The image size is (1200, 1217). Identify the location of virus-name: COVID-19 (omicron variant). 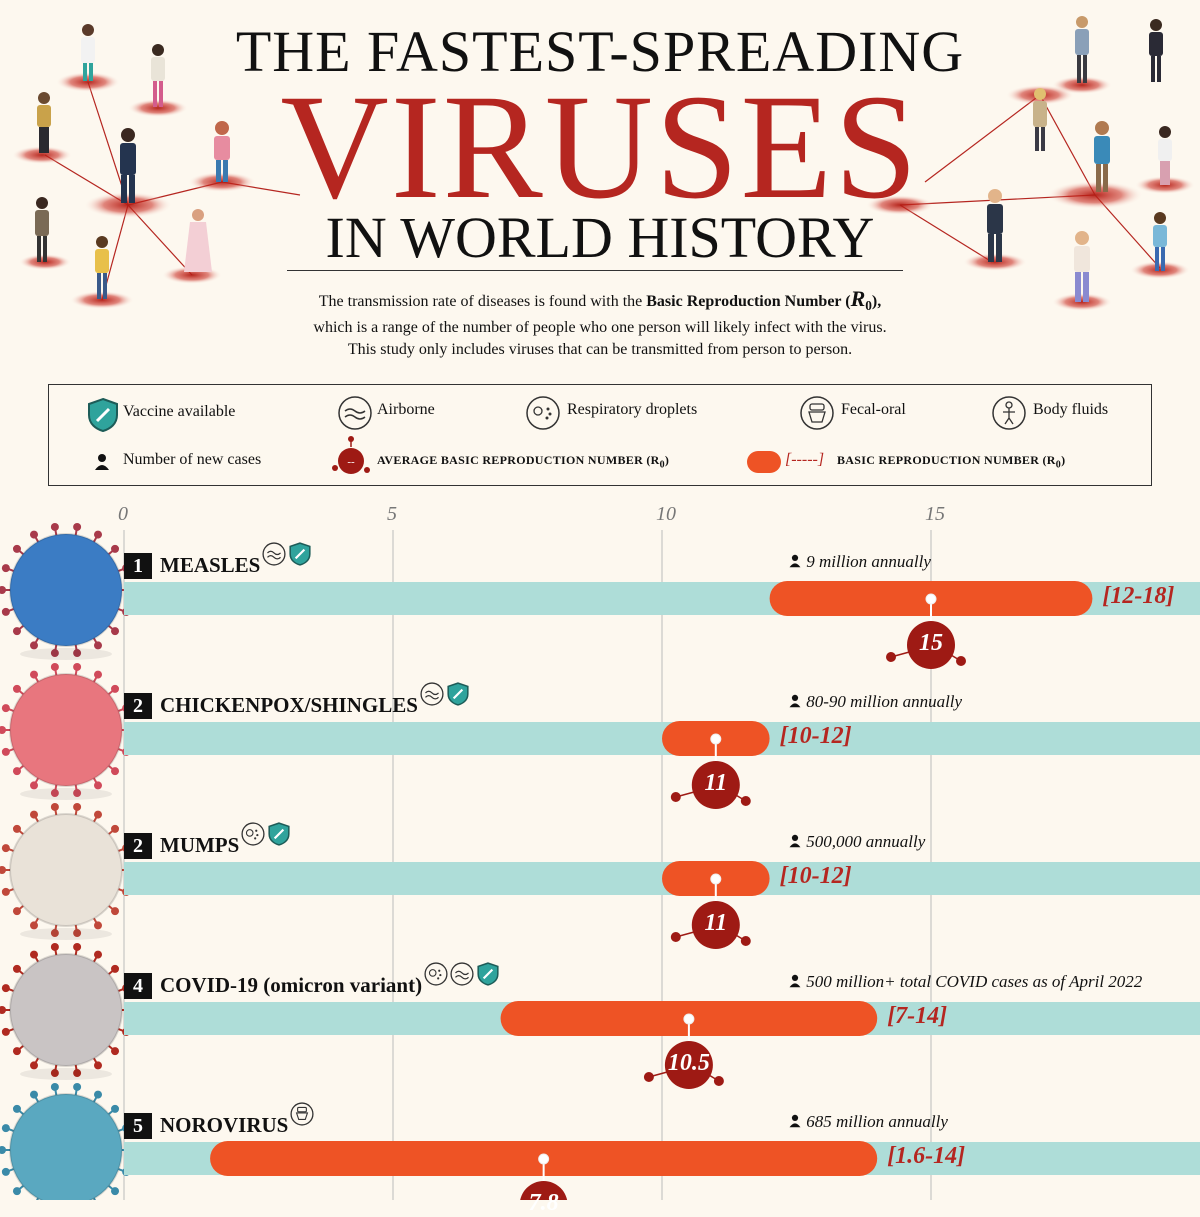
(291, 985).